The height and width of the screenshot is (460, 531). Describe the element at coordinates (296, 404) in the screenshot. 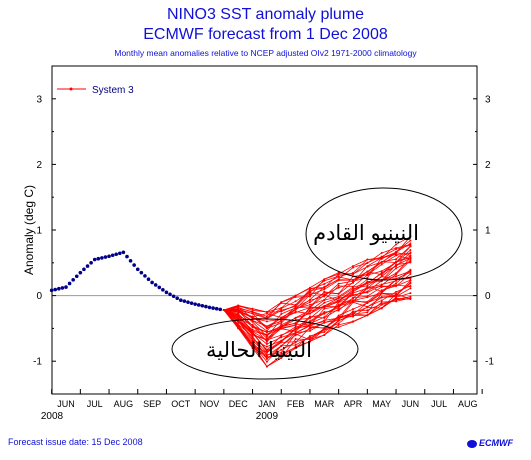

I see `x-tick-label: FEB` at that location.